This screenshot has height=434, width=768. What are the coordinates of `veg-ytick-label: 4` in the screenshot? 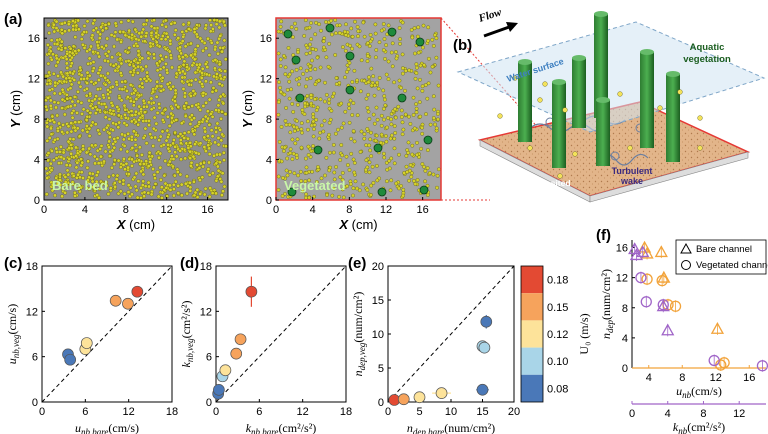 It's located at (269, 161).